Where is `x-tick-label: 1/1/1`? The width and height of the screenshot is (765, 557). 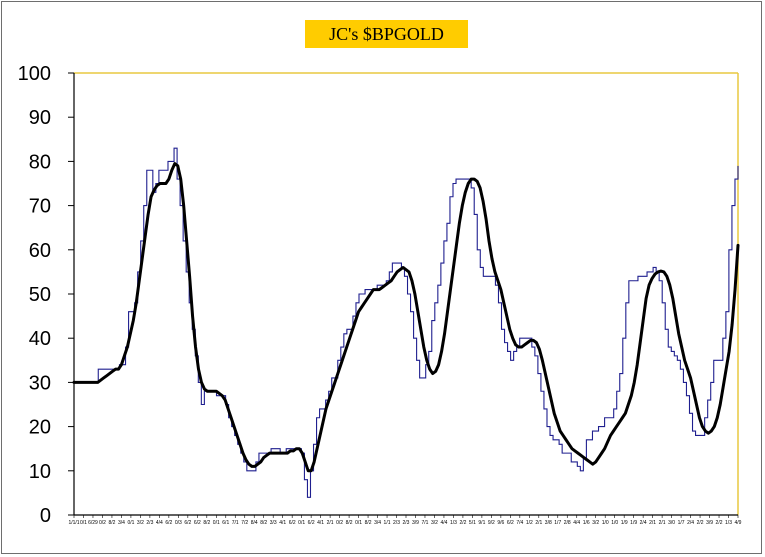 x-tick-label: 1/1/1 is located at coordinates (73, 523).